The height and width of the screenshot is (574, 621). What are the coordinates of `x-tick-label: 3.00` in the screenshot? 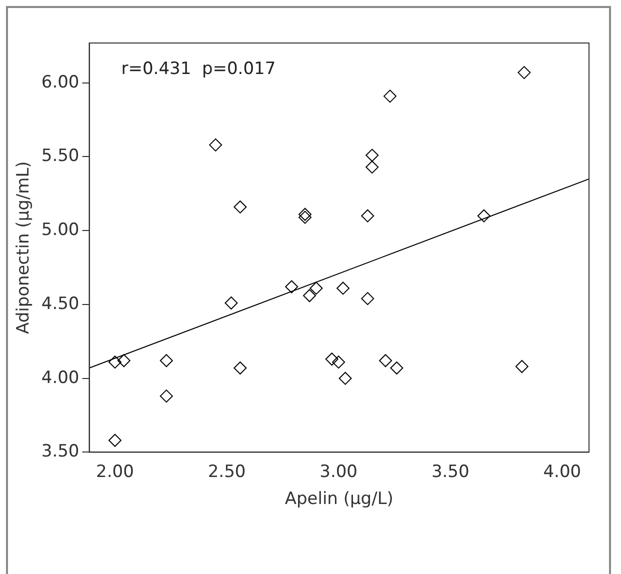 It's located at (339, 472).